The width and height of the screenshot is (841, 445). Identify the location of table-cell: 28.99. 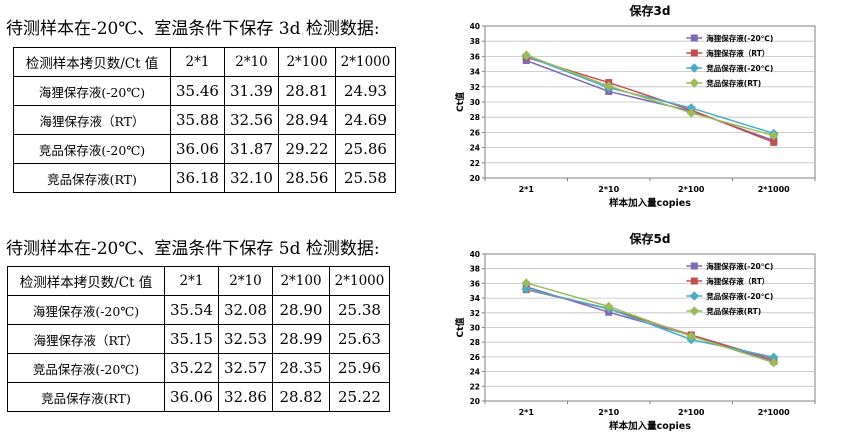
(301, 339).